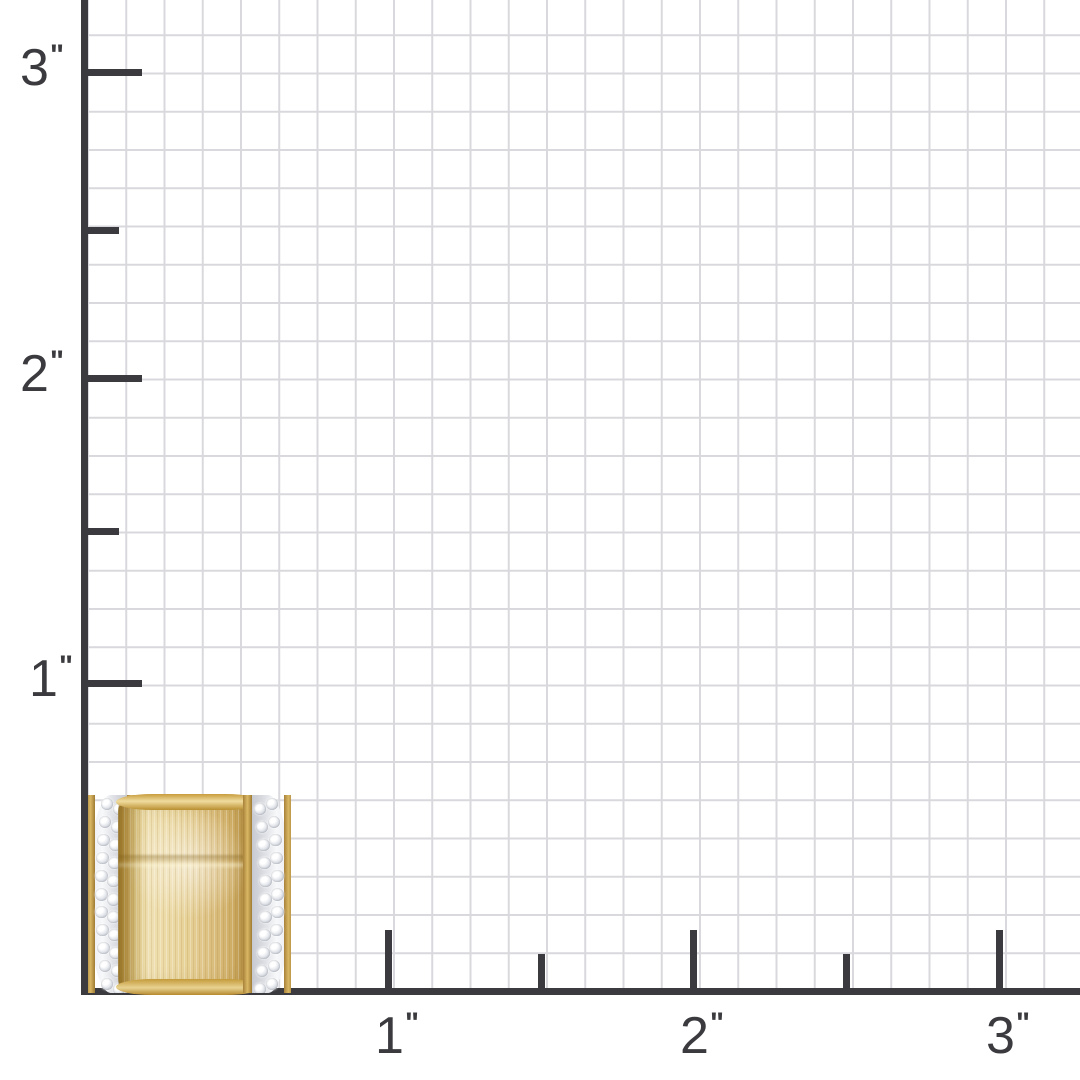  What do you see at coordinates (999, 960) in the screenshot?
I see `x-tick-major-3in` at bounding box center [999, 960].